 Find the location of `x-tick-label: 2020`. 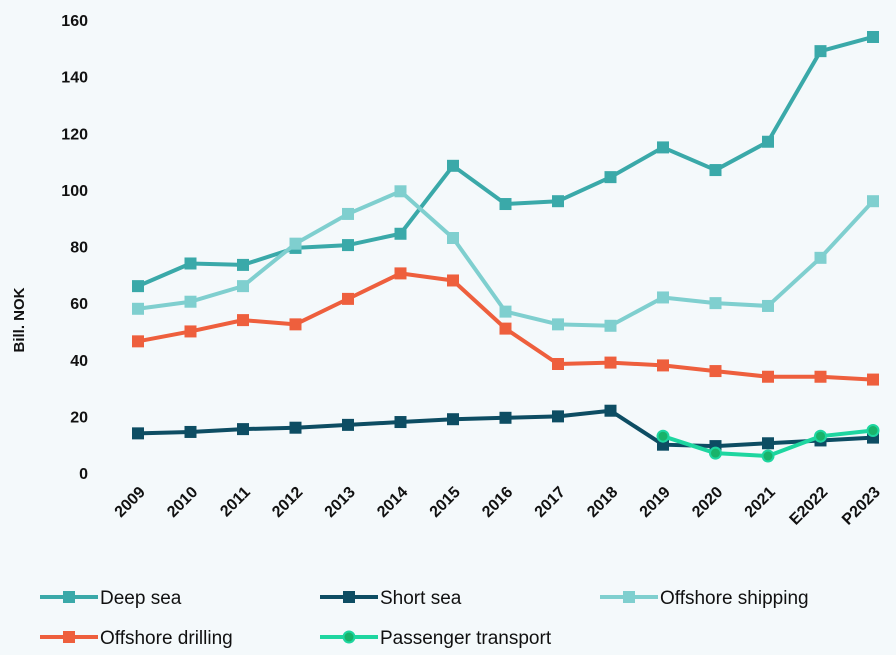

x-tick-label: 2020 is located at coordinates (707, 502).